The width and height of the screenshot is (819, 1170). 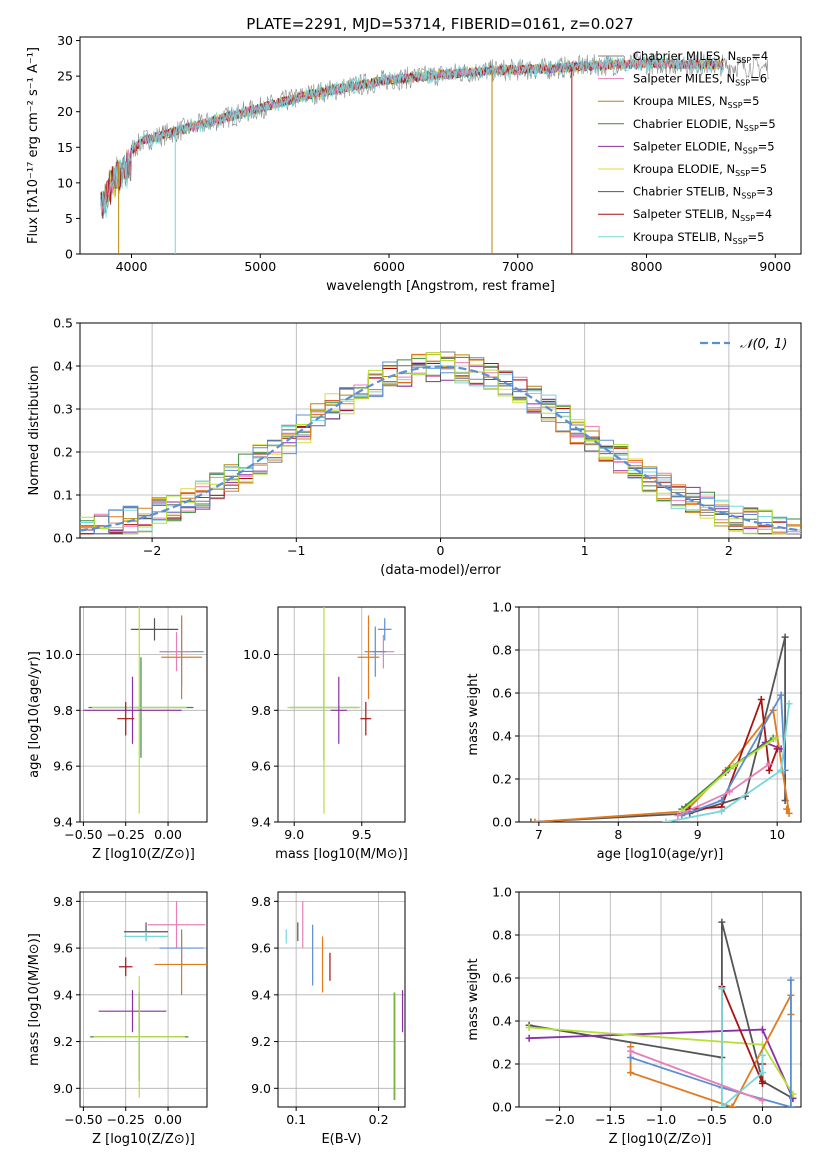 What do you see at coordinates (700, 80) in the screenshot?
I see `legend-label: Salpeter MILES, NSSP=6` at bounding box center [700, 80].